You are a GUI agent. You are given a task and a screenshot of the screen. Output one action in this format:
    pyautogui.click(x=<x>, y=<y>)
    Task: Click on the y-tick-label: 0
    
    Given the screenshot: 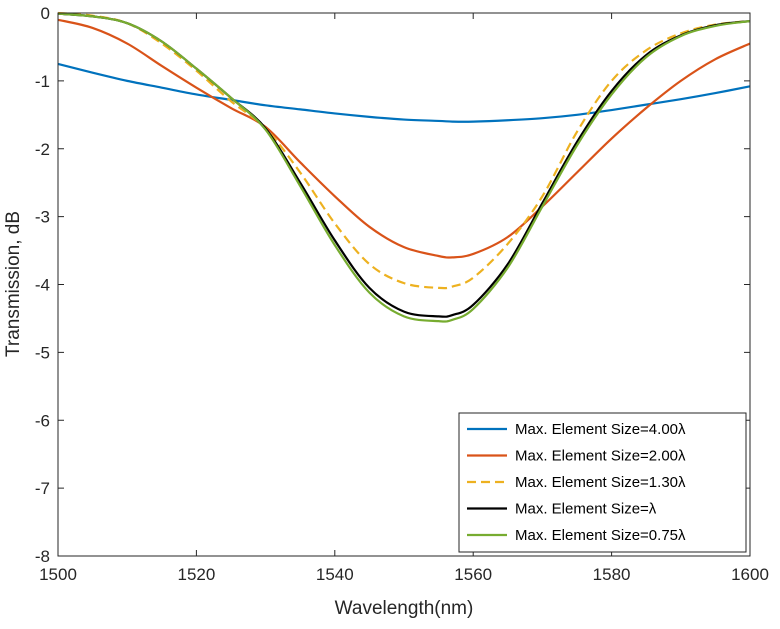 What is the action you would take?
    pyautogui.click(x=45, y=13)
    